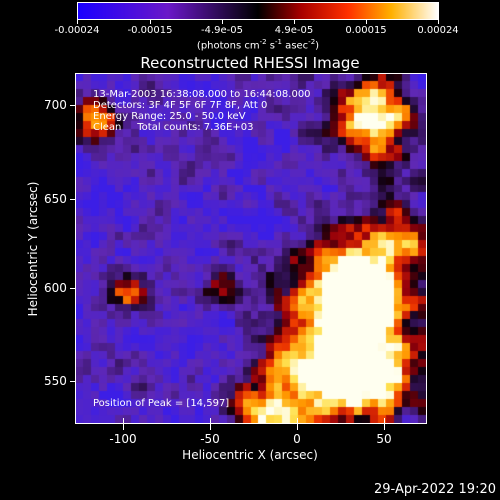 Image resolution: width=500 pixels, height=500 pixels. I want to click on plot-title: Reconstructed RHESSI Image, so click(250, 63).